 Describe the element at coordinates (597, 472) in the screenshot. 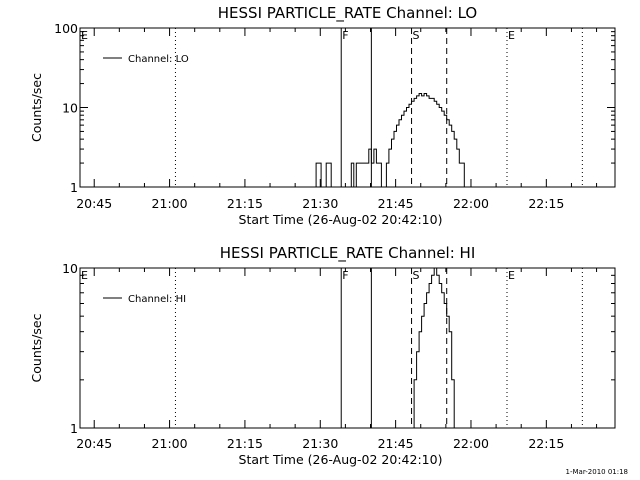

I see `generation-timestamp: 1-Mar-2010 01:18` at that location.